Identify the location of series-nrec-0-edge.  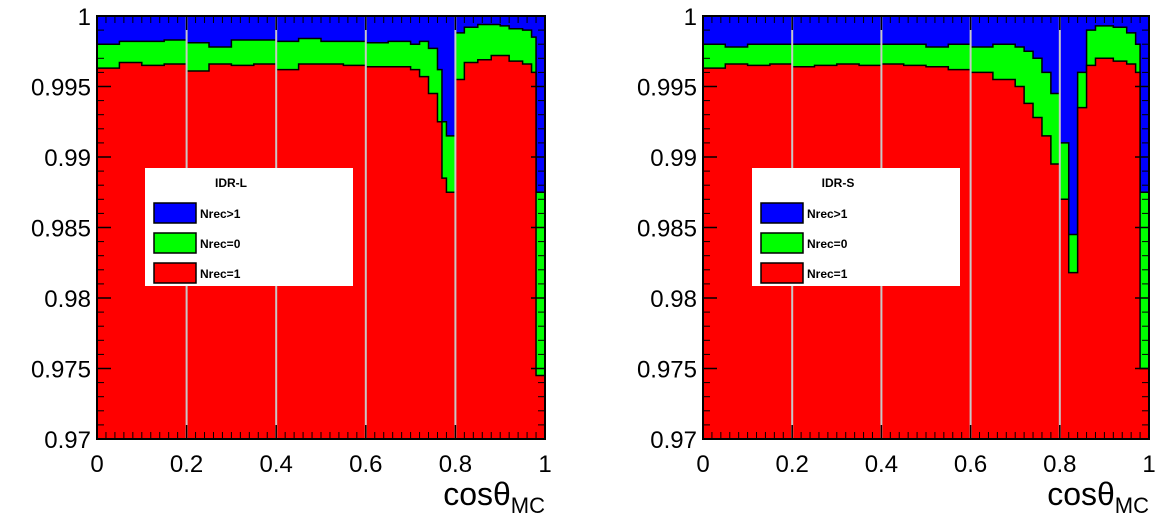
(321, 108).